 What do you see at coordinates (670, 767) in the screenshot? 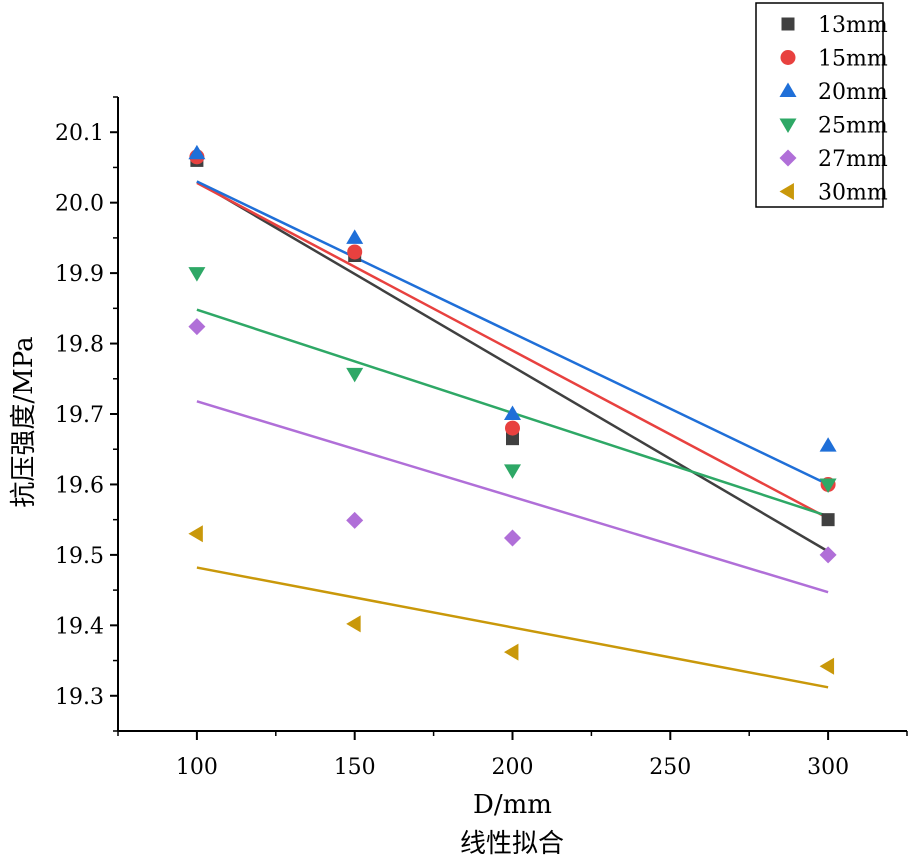
I see `x-tick-label: 250` at bounding box center [670, 767].